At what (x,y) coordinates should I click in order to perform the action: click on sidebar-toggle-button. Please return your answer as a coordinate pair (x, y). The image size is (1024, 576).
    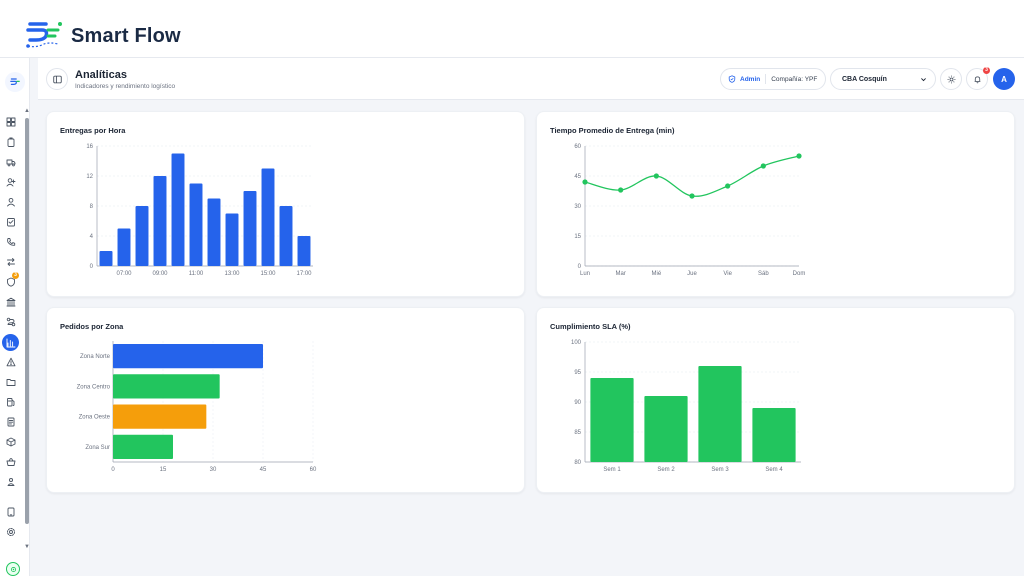
    Looking at the image, I should click on (57, 79).